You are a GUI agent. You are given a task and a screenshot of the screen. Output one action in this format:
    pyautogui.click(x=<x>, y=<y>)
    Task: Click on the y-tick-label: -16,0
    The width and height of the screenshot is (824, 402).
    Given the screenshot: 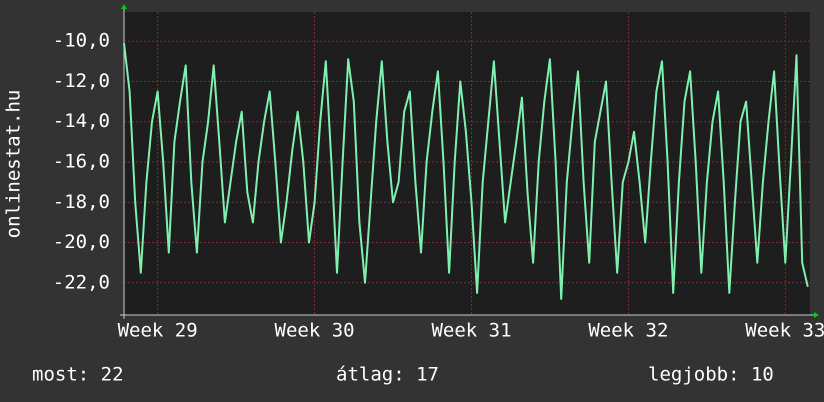 What is the action you would take?
    pyautogui.click(x=81, y=161)
    